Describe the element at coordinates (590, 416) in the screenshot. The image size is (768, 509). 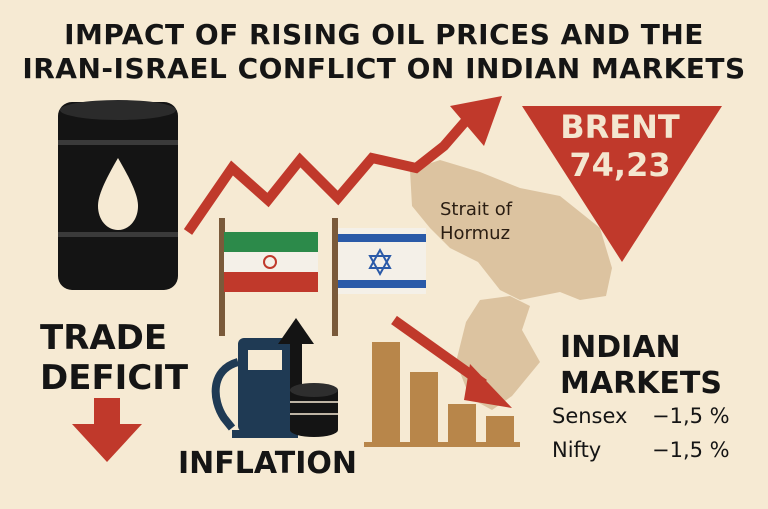
I see `sensex-name: Sensex` at that location.